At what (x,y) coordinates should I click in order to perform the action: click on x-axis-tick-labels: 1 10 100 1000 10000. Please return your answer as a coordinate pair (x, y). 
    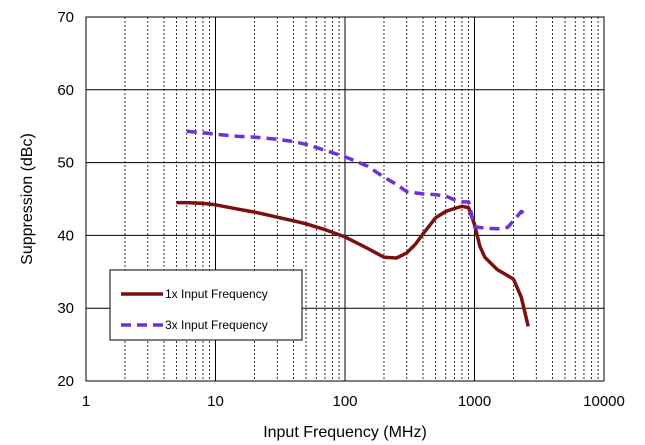
    Looking at the image, I should click on (353, 401).